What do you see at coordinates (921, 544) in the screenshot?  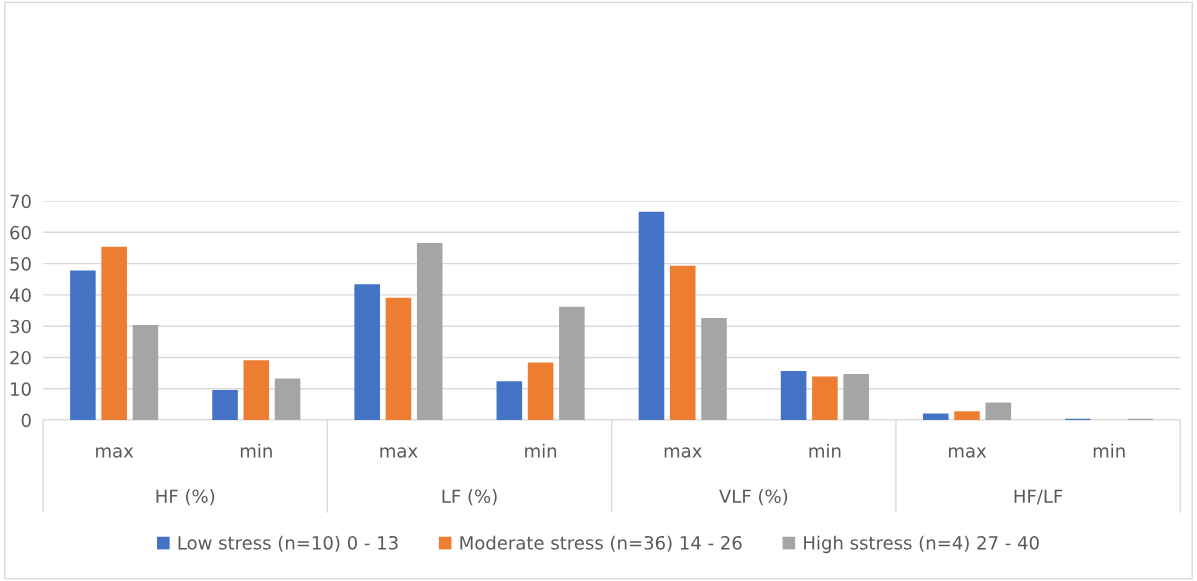 I see `legend-label: High sstress (n=4) 27 - 40` at bounding box center [921, 544].